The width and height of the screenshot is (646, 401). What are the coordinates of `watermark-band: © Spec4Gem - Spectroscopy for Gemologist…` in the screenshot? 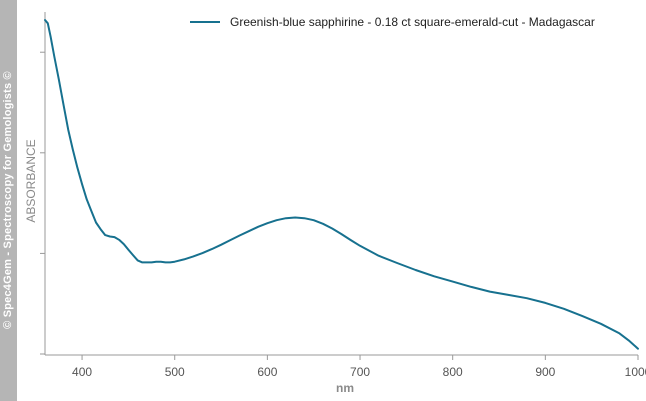 It's located at (8, 200).